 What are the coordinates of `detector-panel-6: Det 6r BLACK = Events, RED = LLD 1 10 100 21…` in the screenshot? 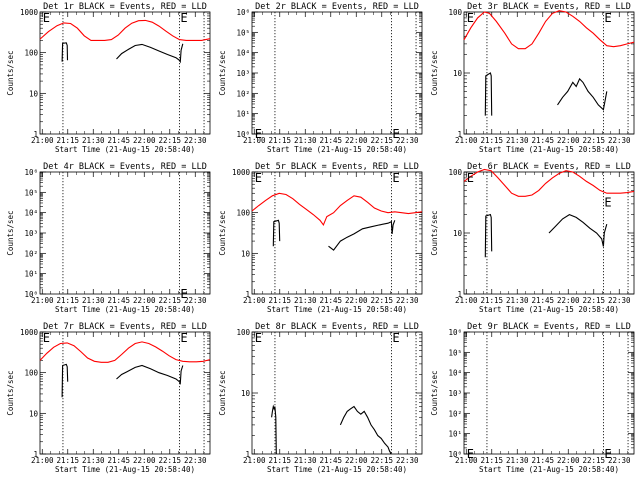 It's located at (532, 238).